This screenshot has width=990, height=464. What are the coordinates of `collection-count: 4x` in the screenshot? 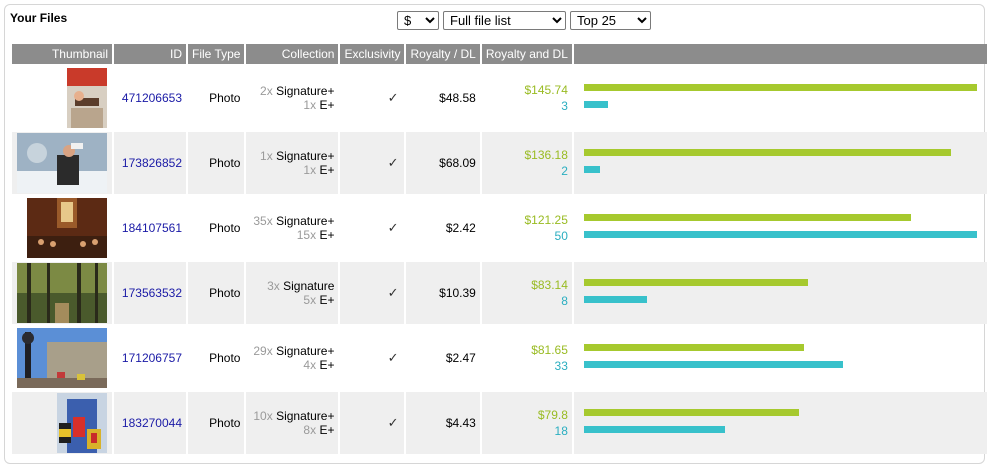 It's located at (310, 365).